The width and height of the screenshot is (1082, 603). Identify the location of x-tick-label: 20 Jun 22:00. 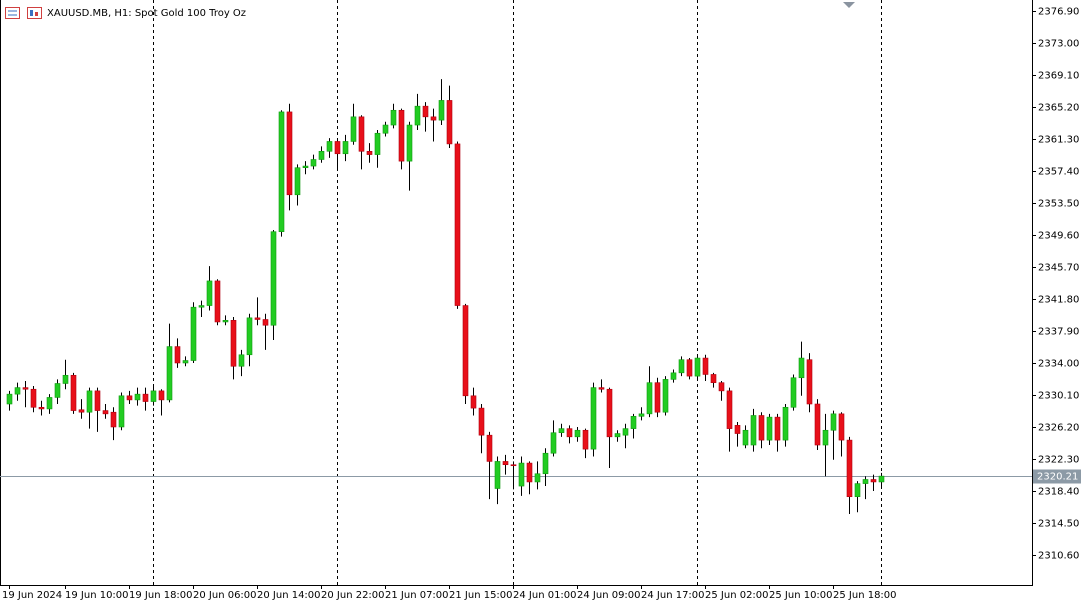
(353, 595).